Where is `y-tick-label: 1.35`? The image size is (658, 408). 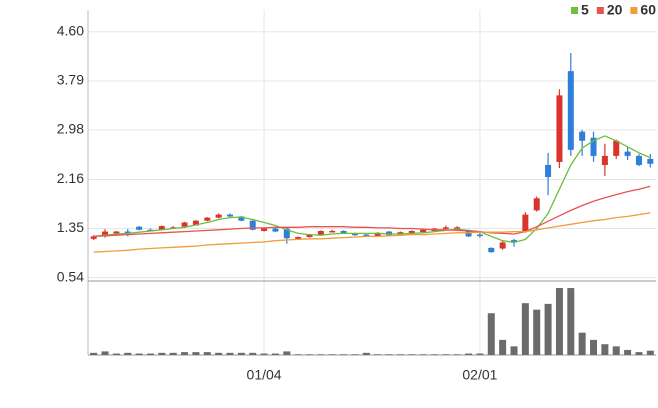 y-tick-label: 1.35 is located at coordinates (70, 227).